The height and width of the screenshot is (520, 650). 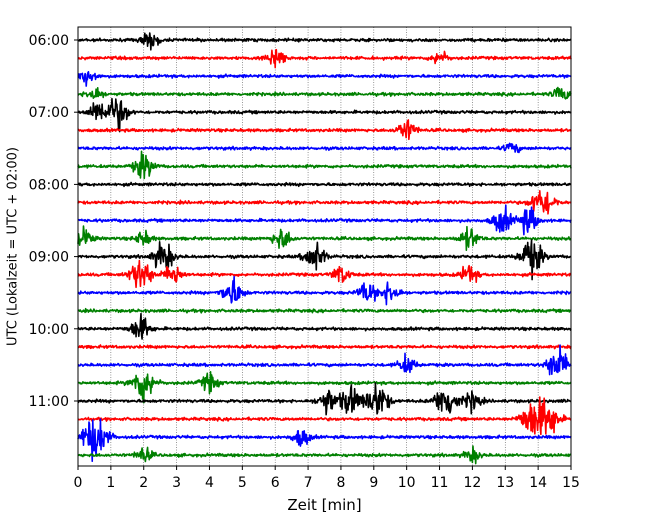 What do you see at coordinates (440, 483) in the screenshot?
I see `x-tick-label: 11` at bounding box center [440, 483].